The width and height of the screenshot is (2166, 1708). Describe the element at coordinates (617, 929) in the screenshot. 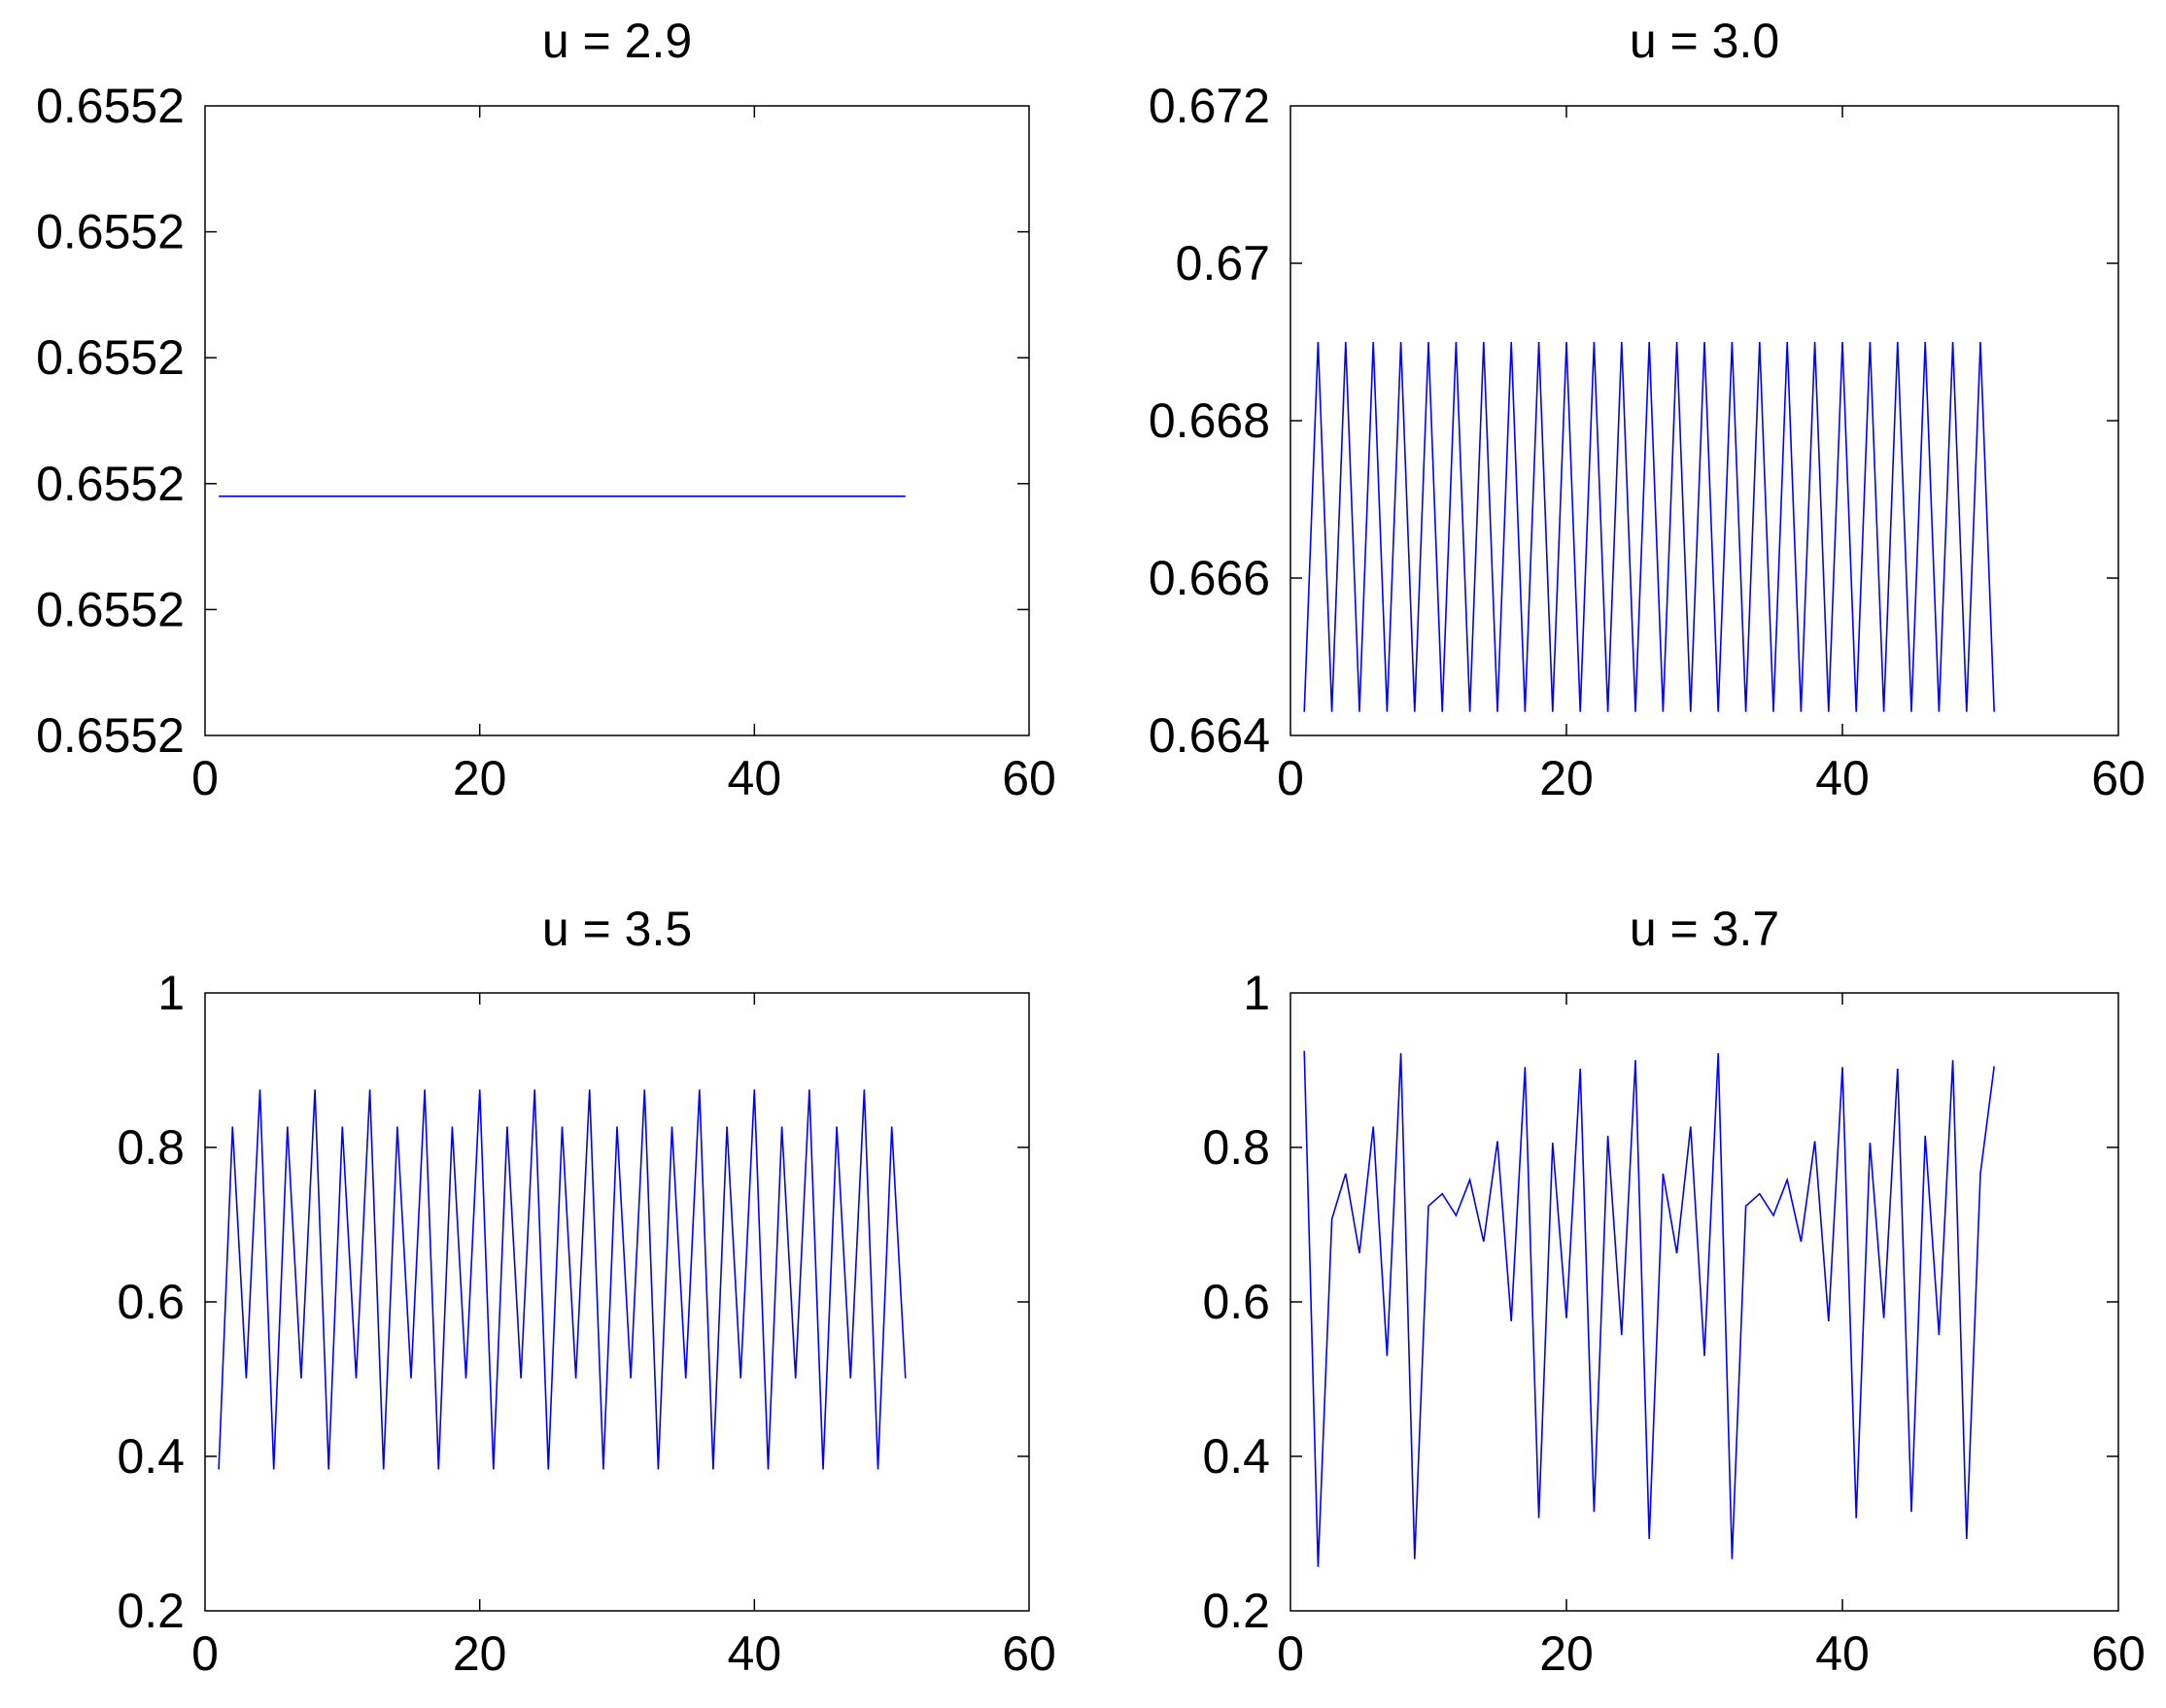

I see `subplot-title: u = 3.5` at that location.